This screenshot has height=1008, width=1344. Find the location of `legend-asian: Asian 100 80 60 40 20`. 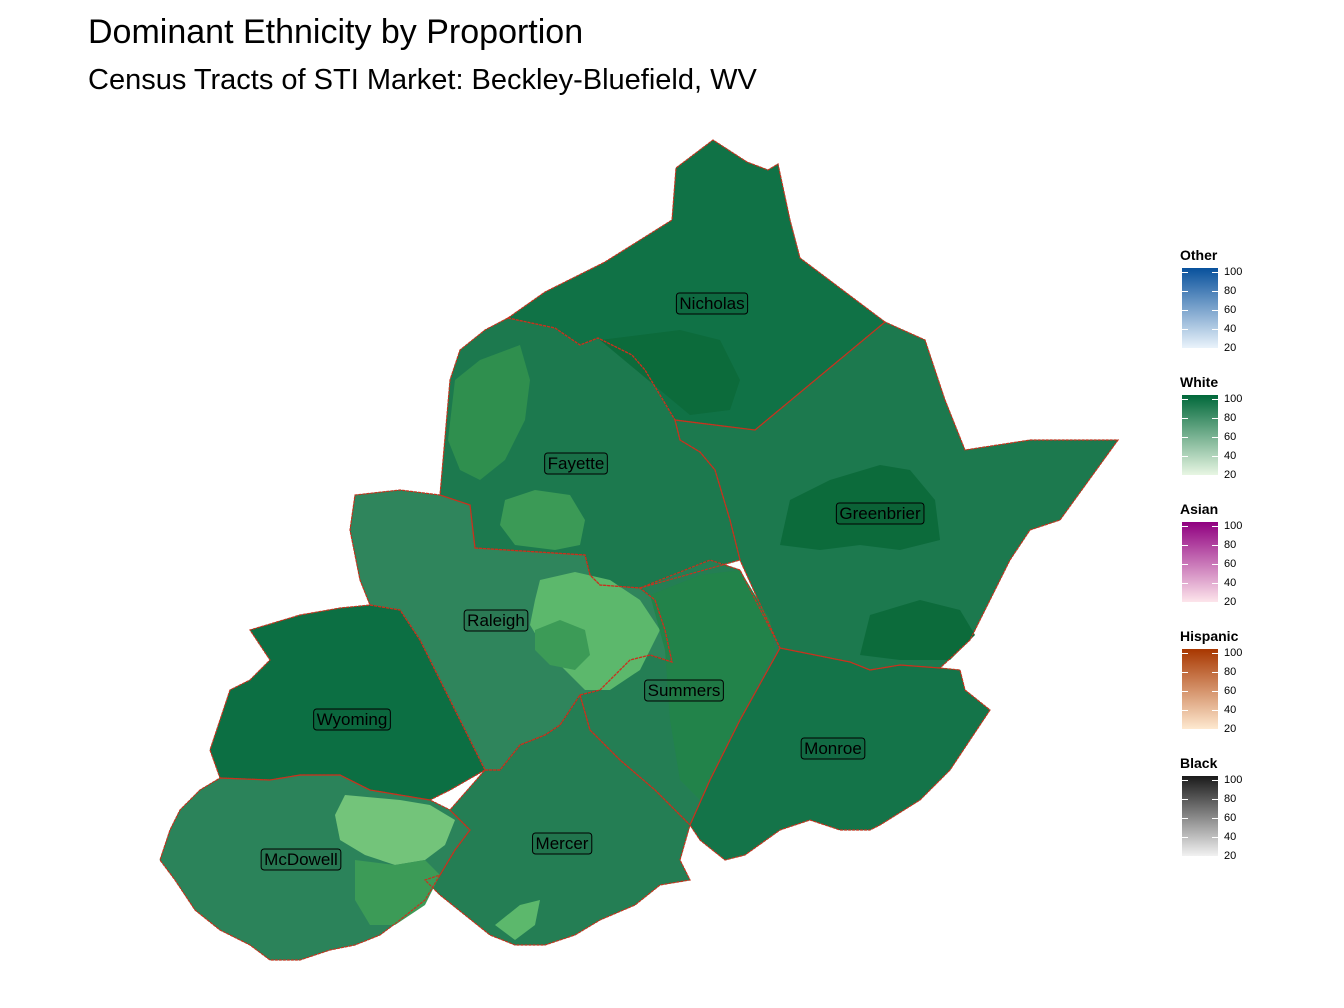

legend-asian: Asian 100 80 60 40 20 is located at coordinates (1240, 563).